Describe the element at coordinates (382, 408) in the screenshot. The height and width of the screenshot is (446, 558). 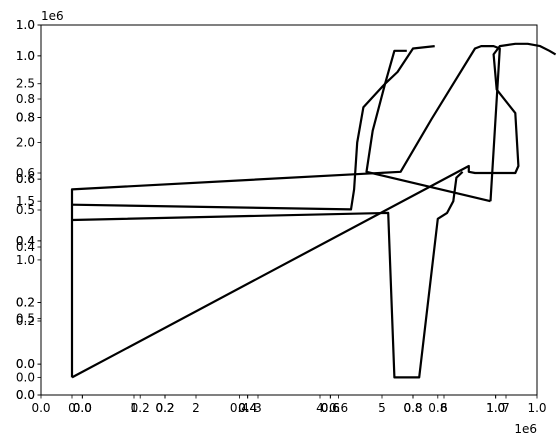
I see `x-tick-label: 5` at that location.